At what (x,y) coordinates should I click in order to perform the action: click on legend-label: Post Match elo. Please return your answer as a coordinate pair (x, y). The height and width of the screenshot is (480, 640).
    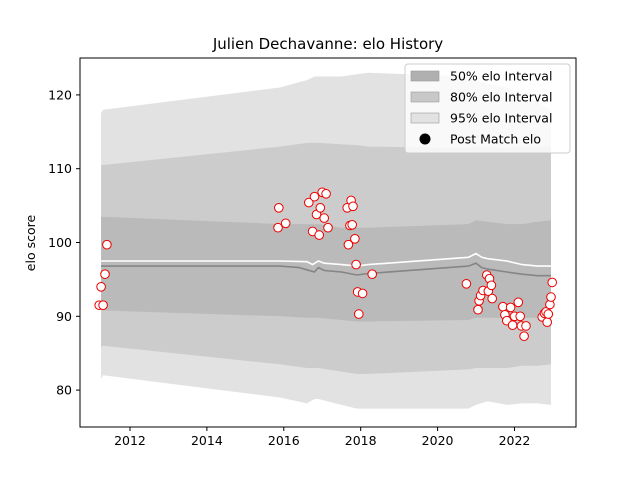
    Looking at the image, I should click on (495, 139).